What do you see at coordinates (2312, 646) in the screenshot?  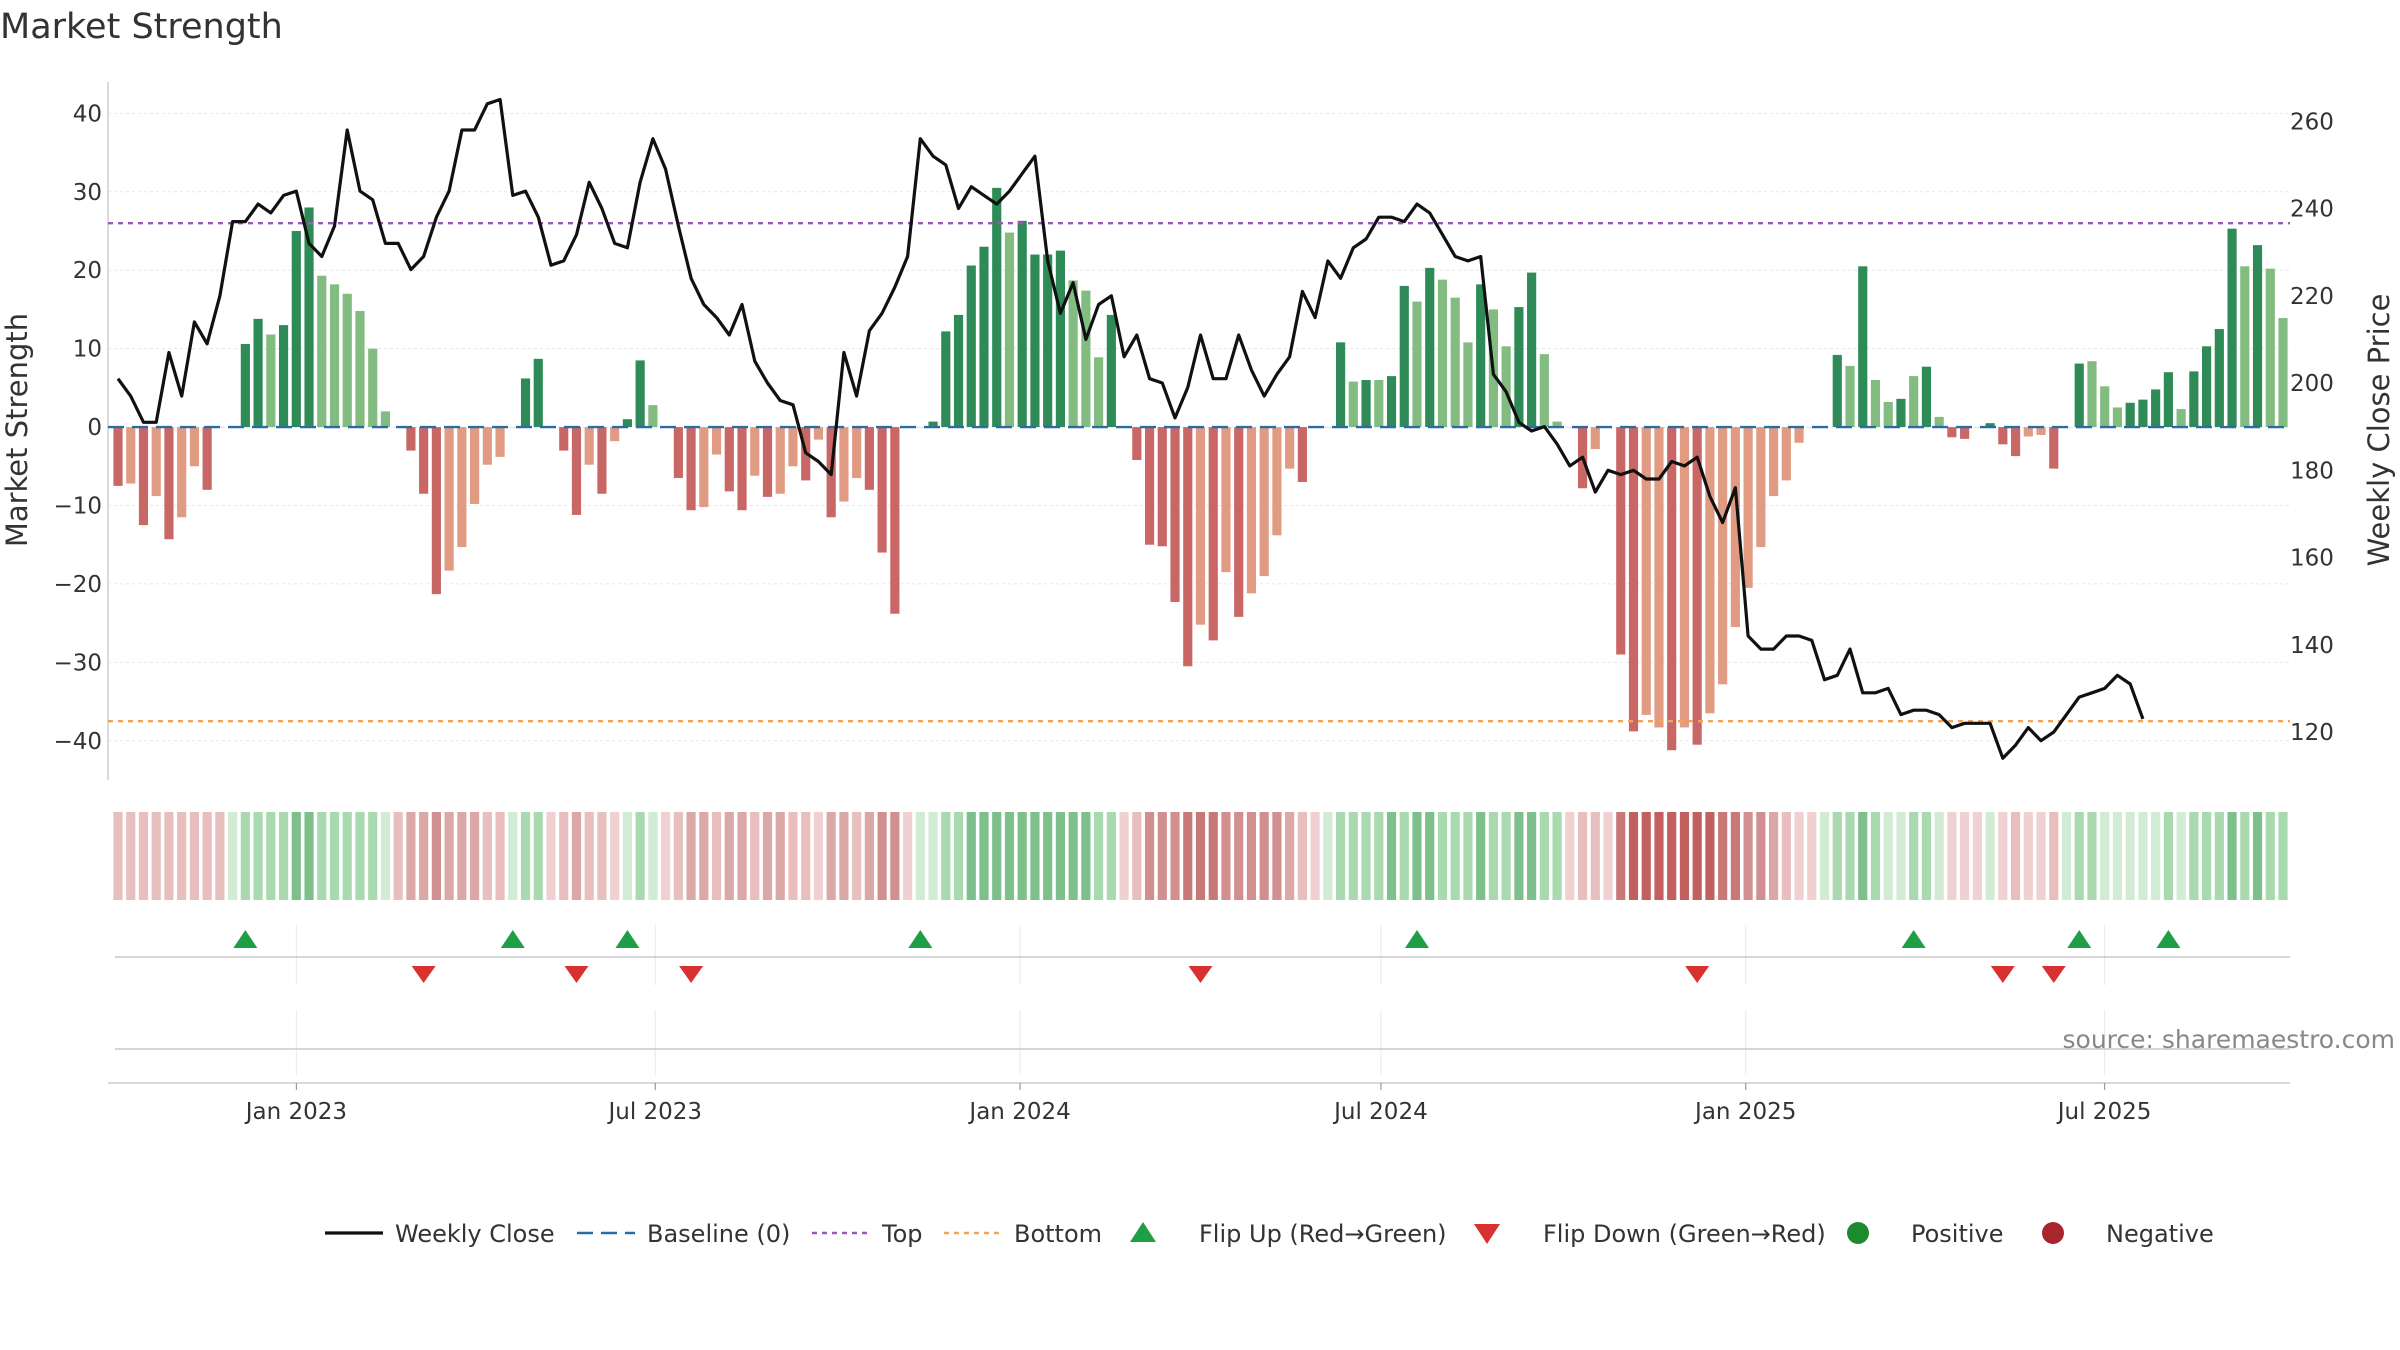 I see `y-right-tick-label: 140` at bounding box center [2312, 646].